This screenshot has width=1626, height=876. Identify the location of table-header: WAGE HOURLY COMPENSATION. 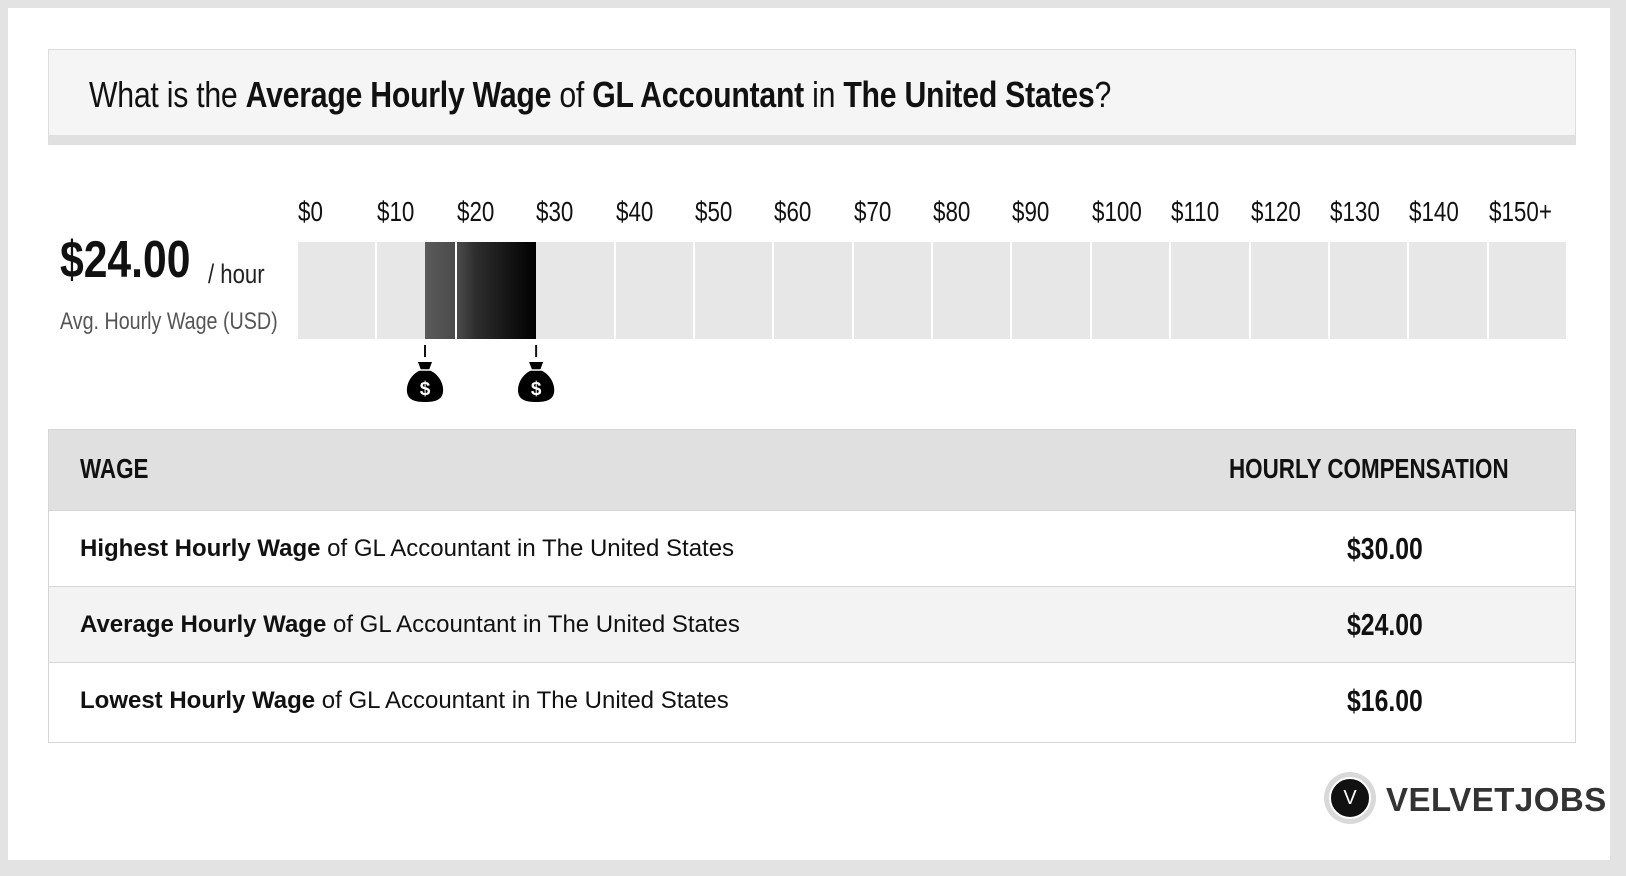
(812, 470).